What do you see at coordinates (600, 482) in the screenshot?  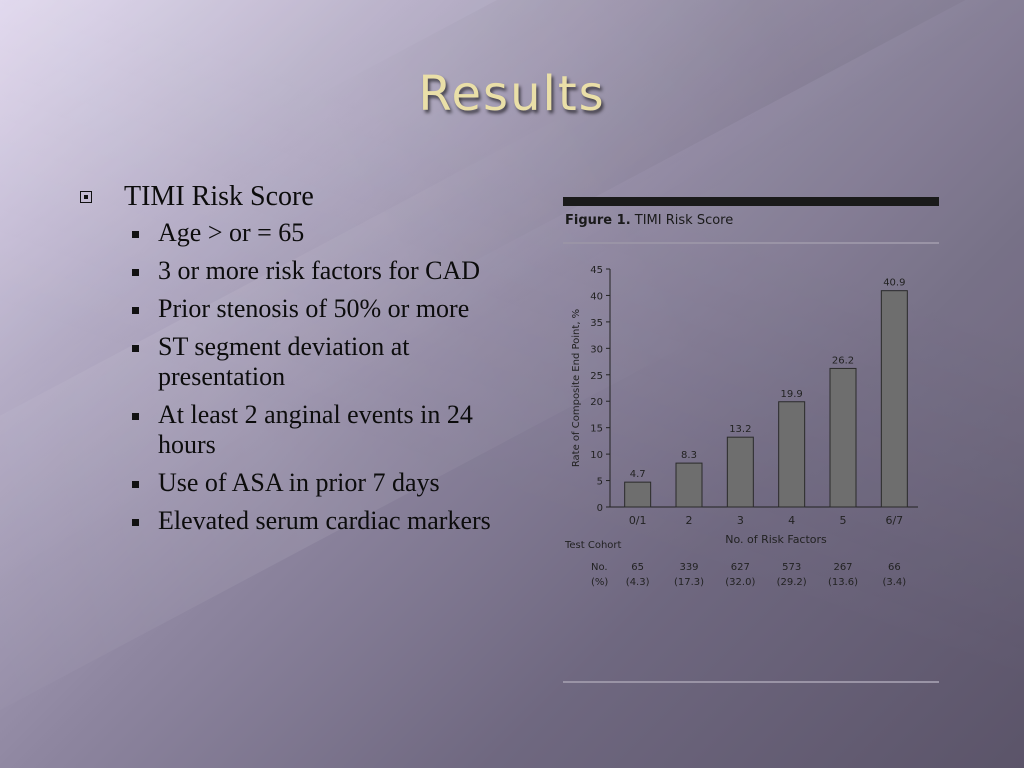 I see `y-tick-label: 5` at bounding box center [600, 482].